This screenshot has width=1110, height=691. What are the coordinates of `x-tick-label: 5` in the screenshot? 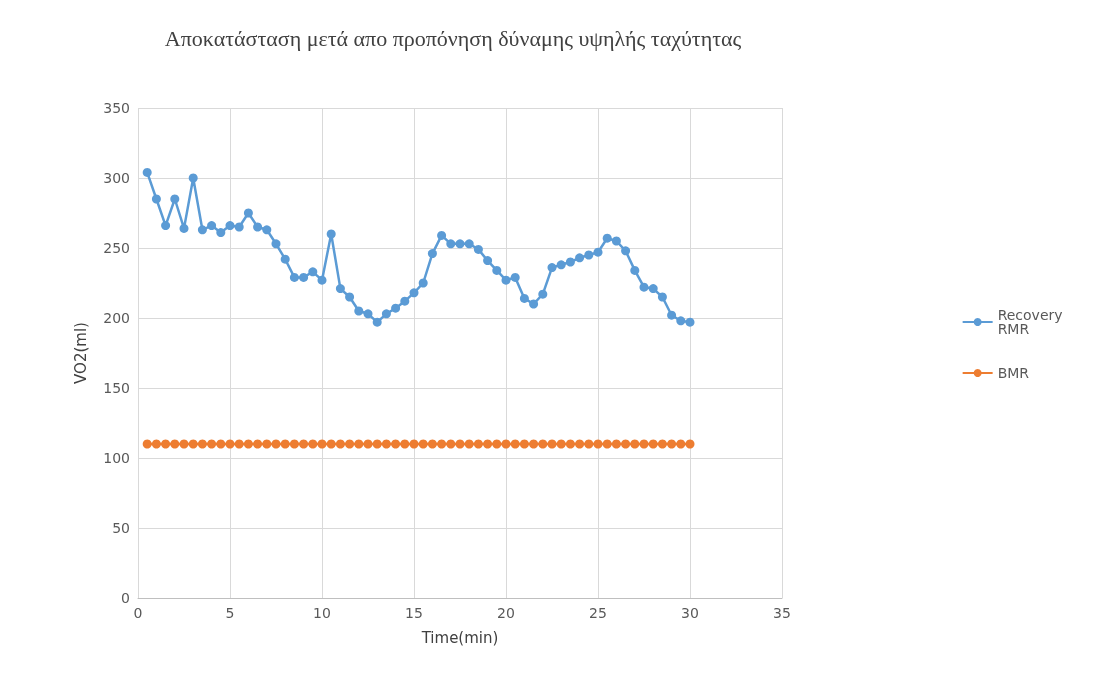 It's located at (230, 613).